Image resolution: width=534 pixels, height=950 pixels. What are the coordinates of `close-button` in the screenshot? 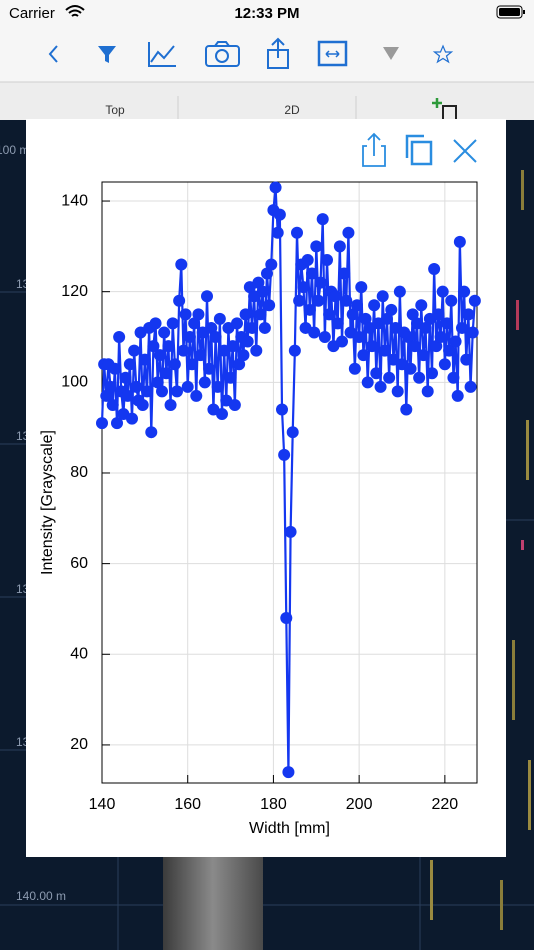 It's located at (465, 151).